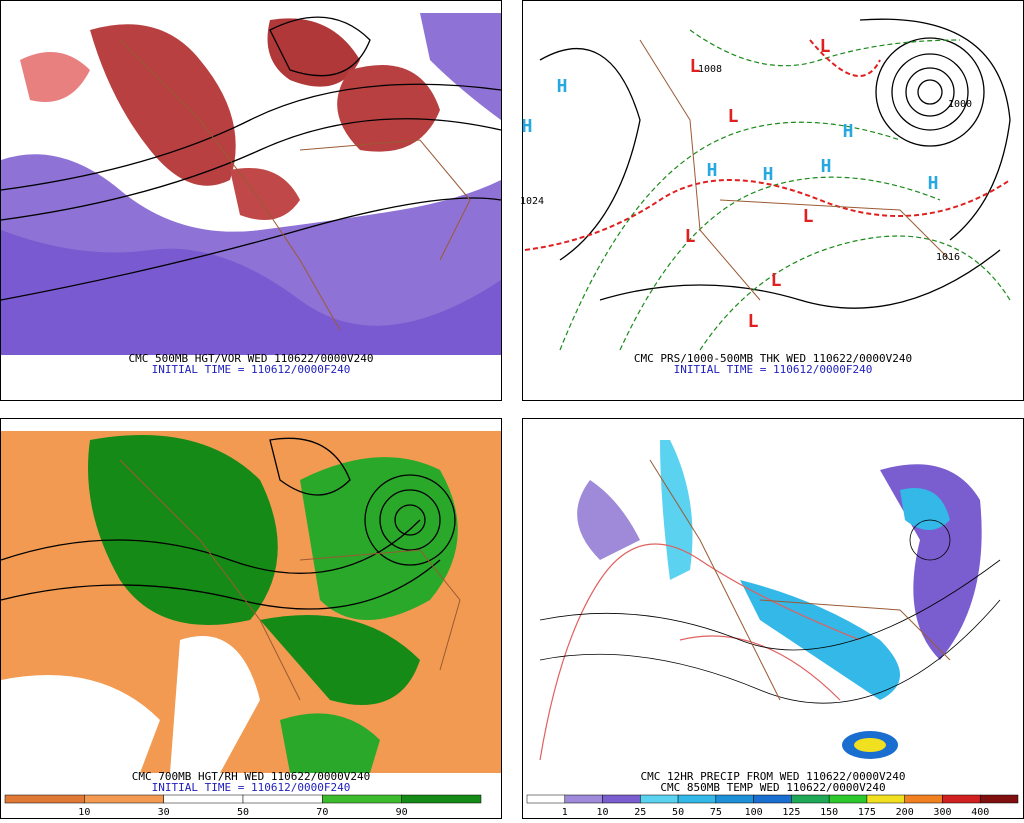  I want to click on caption-line: CMC 12HR PRECIP FROM WED 110622/0000V240, so click(773, 776).